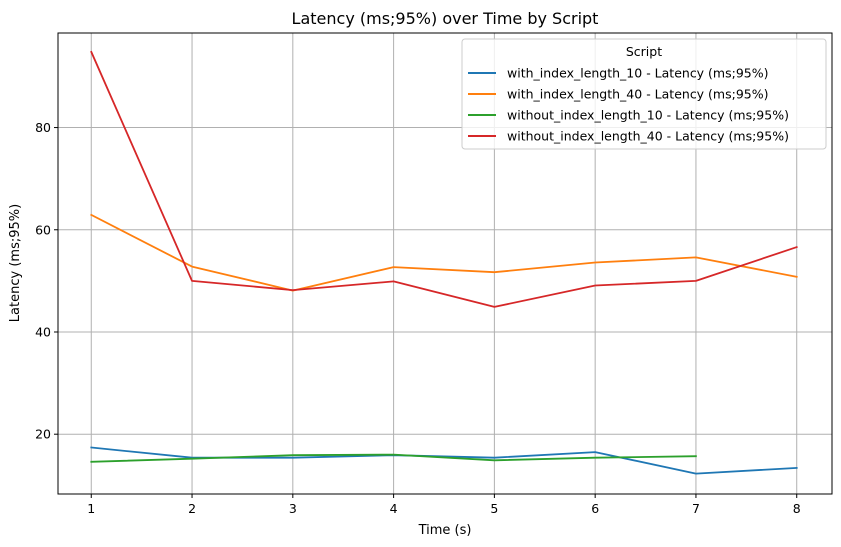 The image size is (841, 547). What do you see at coordinates (444, 505) in the screenshot?
I see `x-axis-ticks: 1 2 3 4 5 6 7 8` at bounding box center [444, 505].